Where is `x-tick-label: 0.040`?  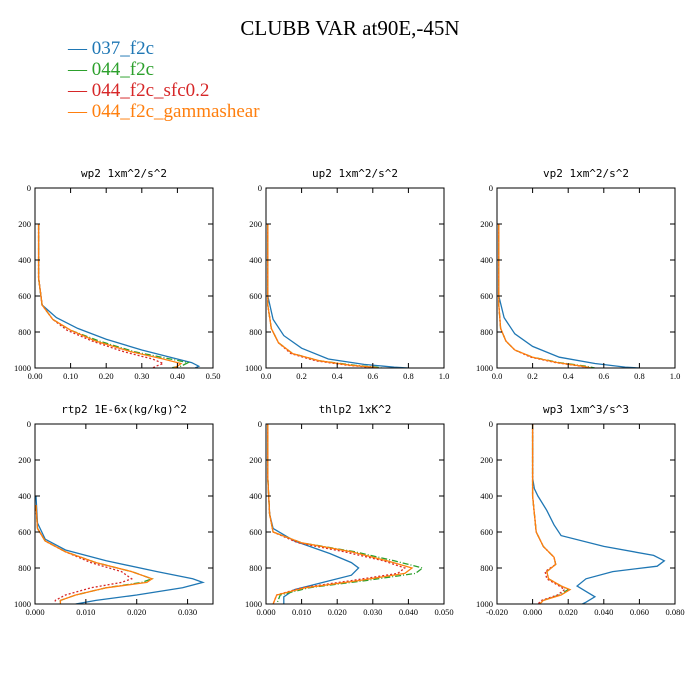 x-tick-label: 0.040 is located at coordinates (408, 612).